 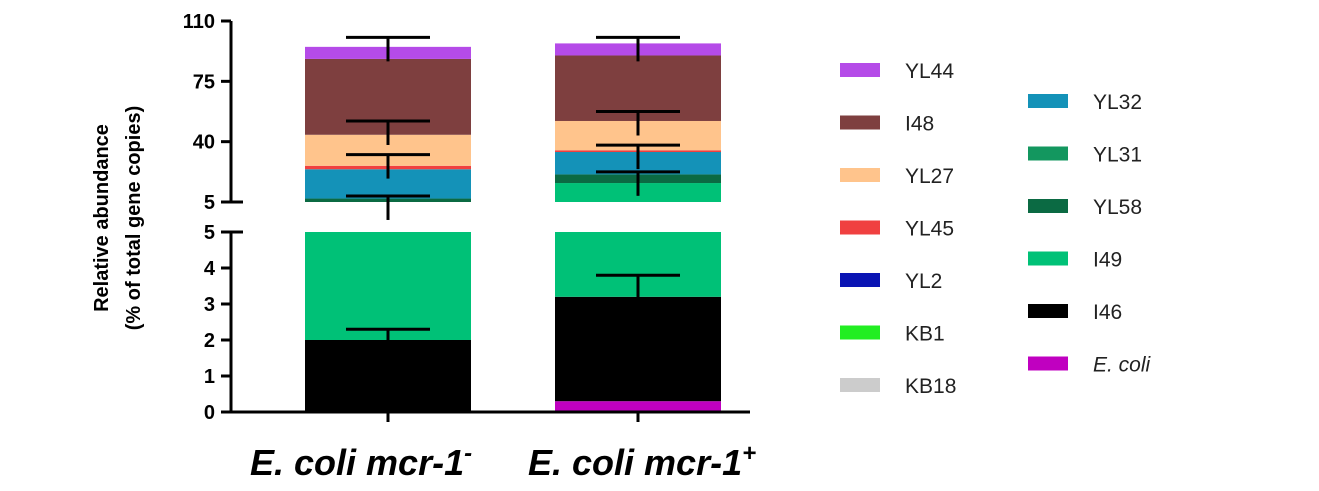 I want to click on legend-item-yl32: YL32, so click(x=1085, y=102).